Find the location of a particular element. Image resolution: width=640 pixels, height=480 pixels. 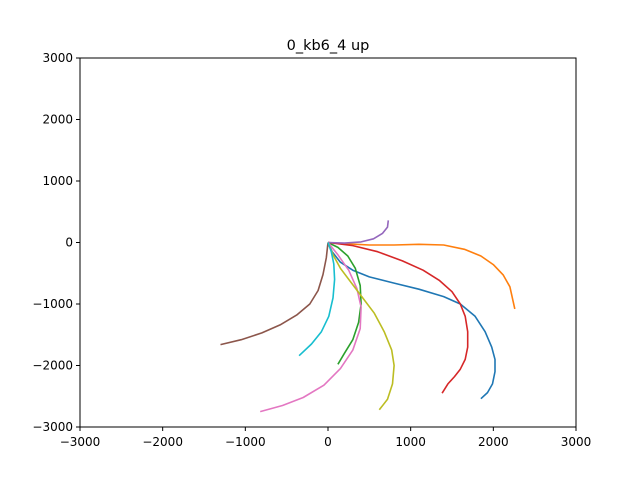

y-tick-label: −2000 is located at coordinates (52, 366).